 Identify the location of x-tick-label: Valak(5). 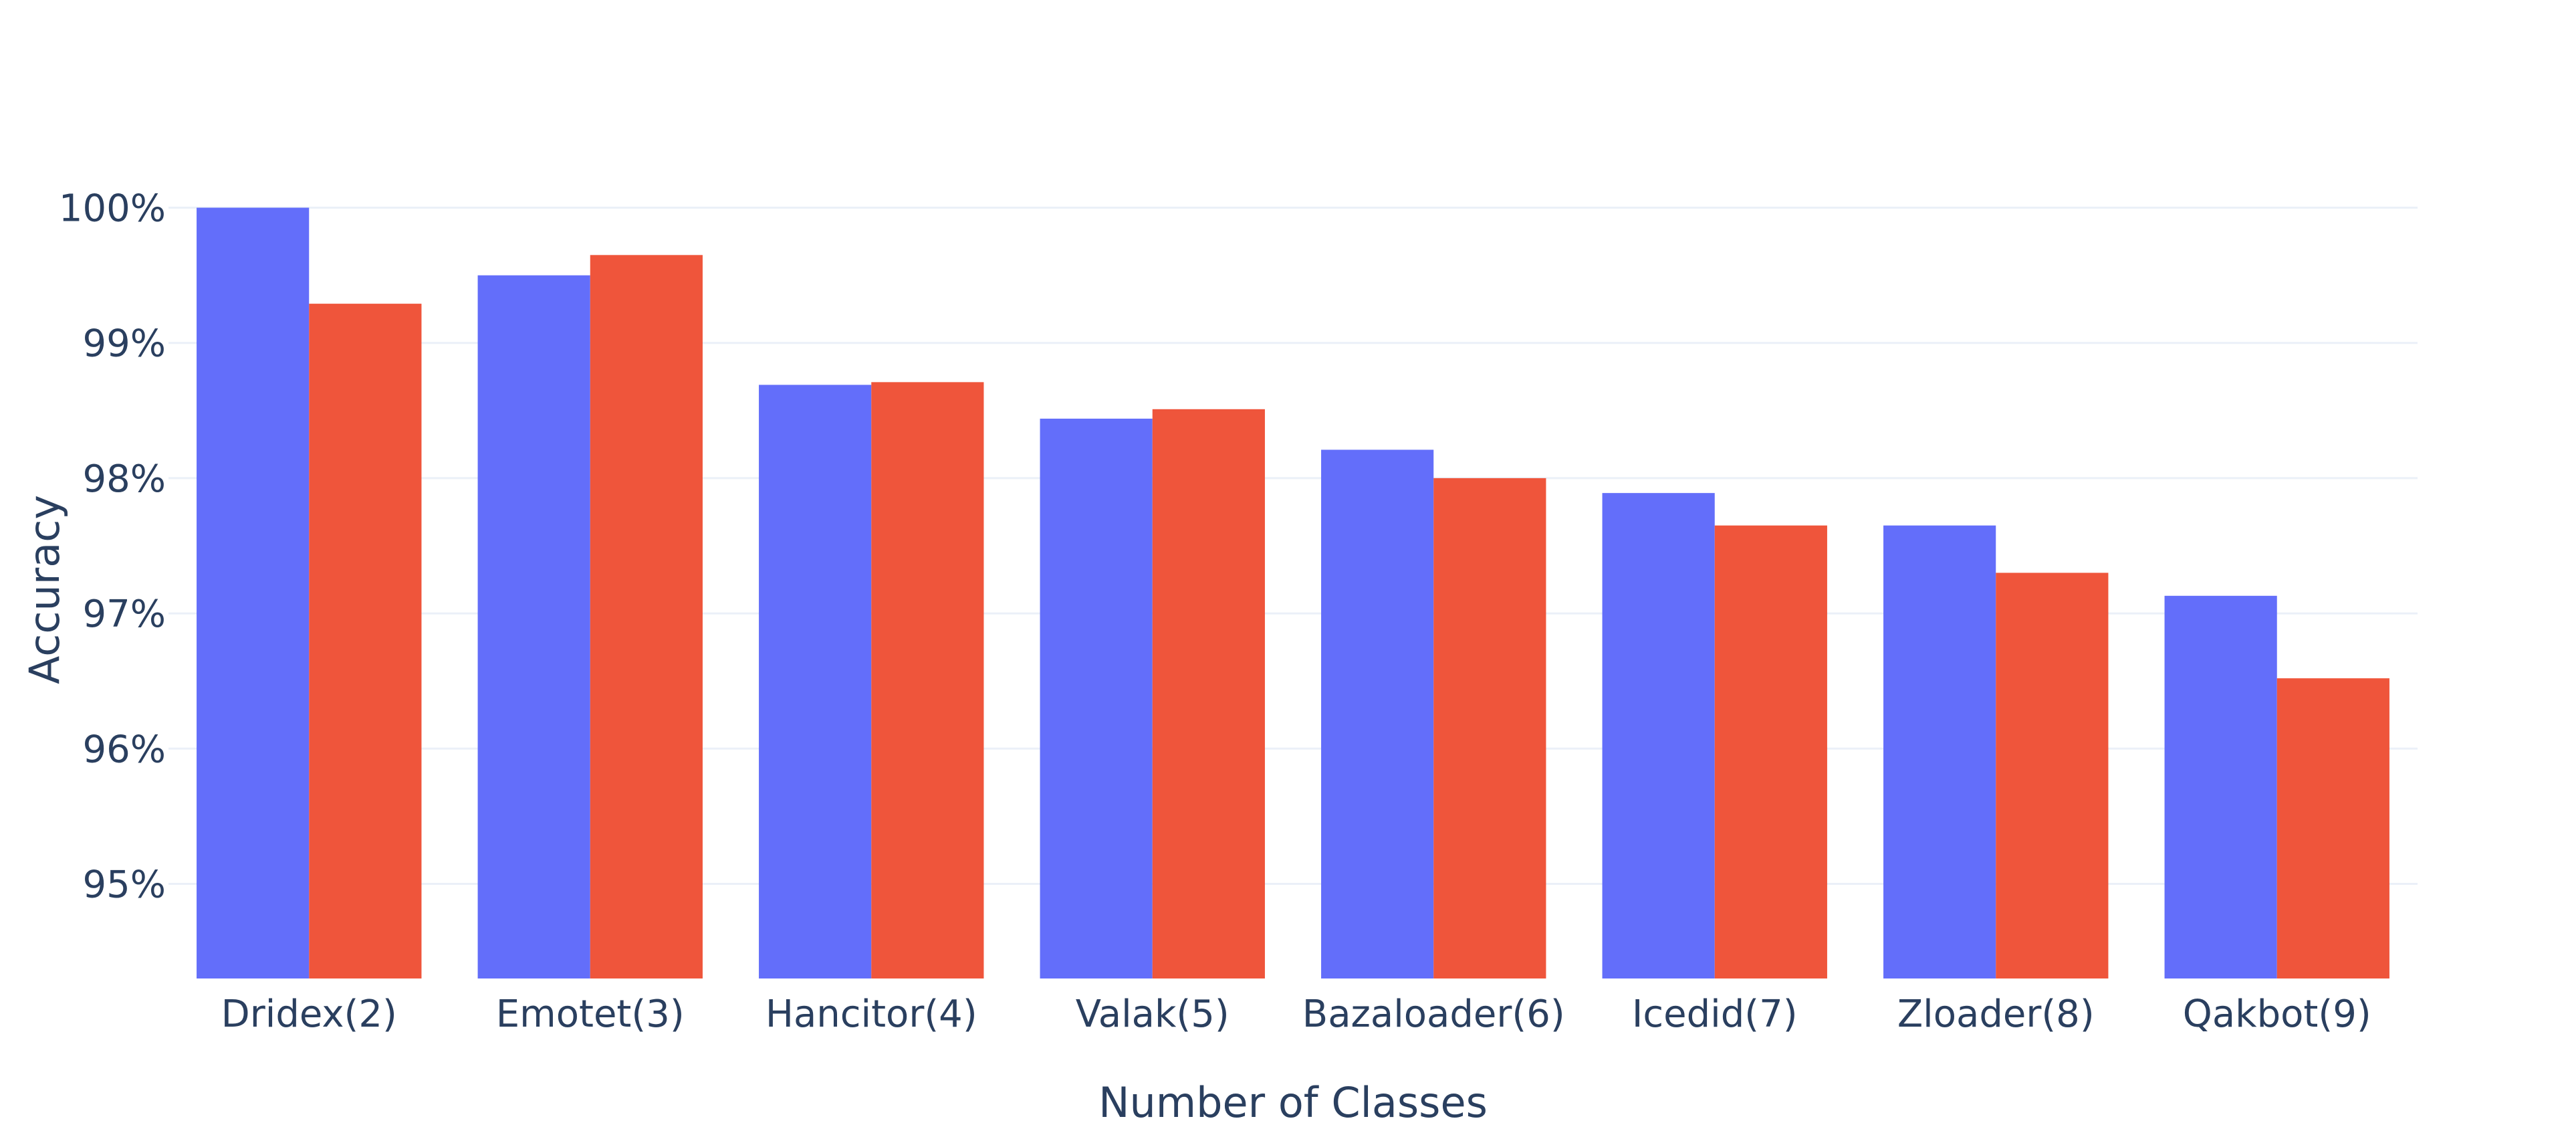
(1153, 1014).